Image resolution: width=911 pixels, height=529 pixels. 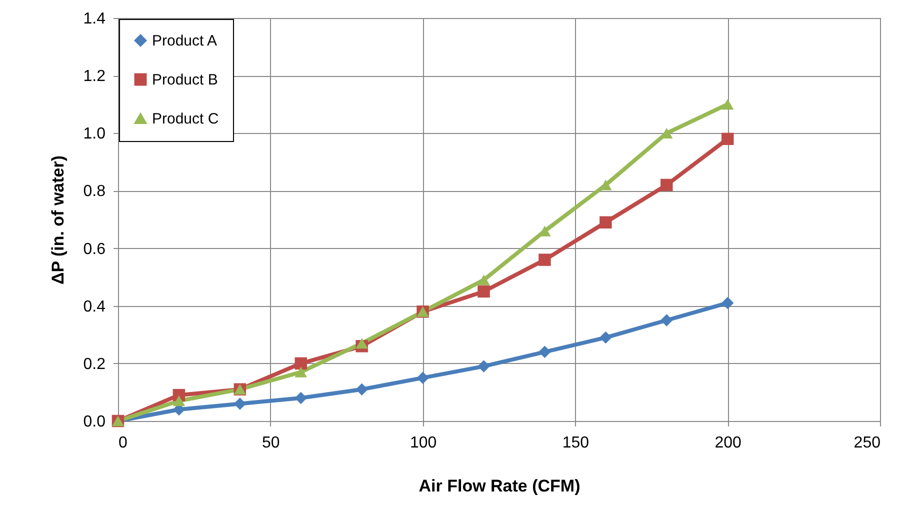 What do you see at coordinates (185, 41) in the screenshot?
I see `legend-label: Product A` at bounding box center [185, 41].